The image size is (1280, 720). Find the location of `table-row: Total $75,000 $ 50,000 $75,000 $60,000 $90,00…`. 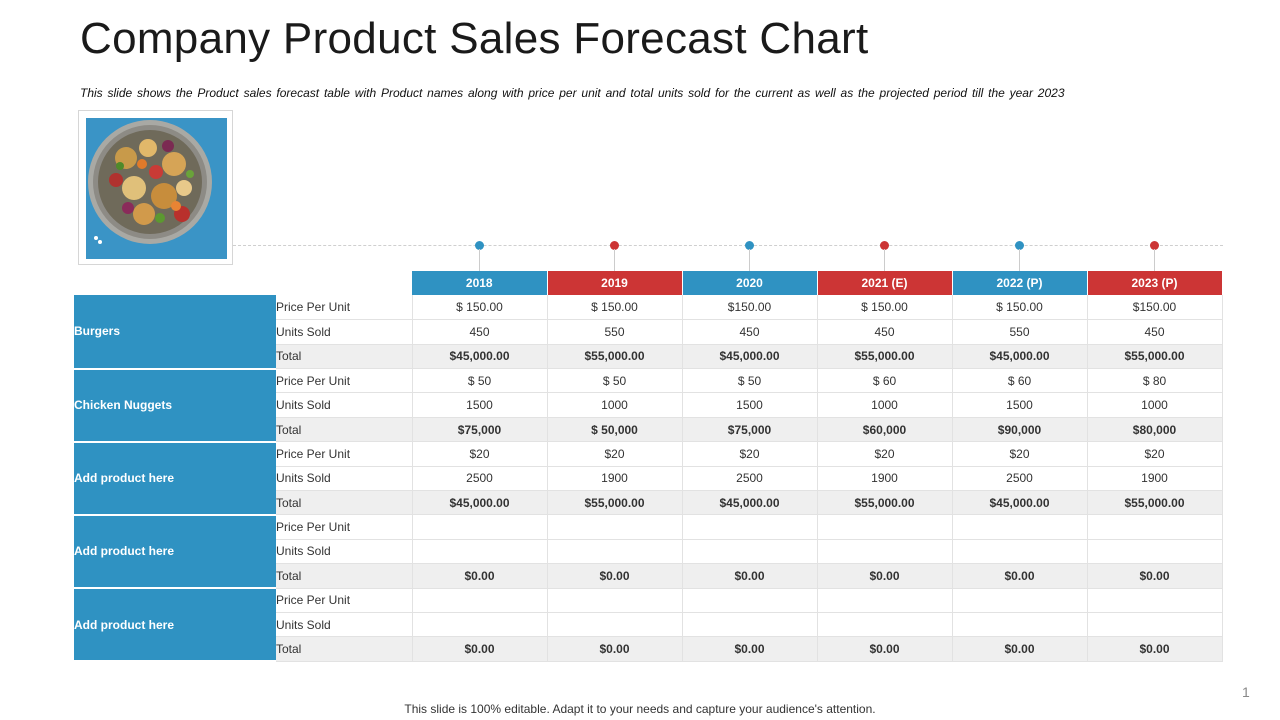

table-row: Total $75,000 $ 50,000 $75,000 $60,000 $90,00… is located at coordinates (648, 430).